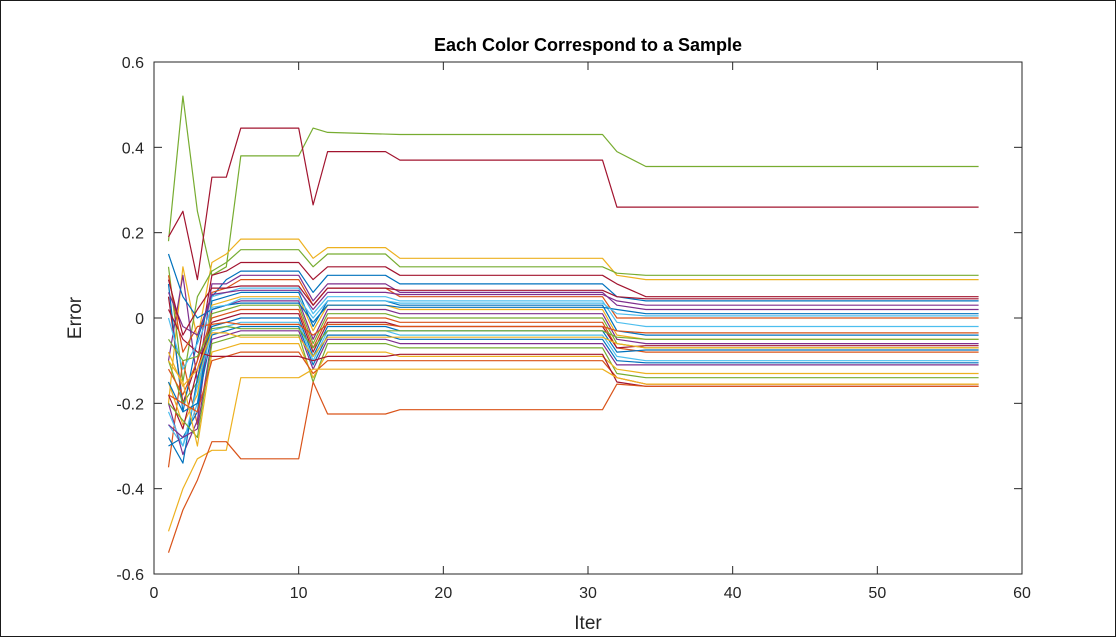  What do you see at coordinates (733, 593) in the screenshot?
I see `x-tick-label: 40` at bounding box center [733, 593].